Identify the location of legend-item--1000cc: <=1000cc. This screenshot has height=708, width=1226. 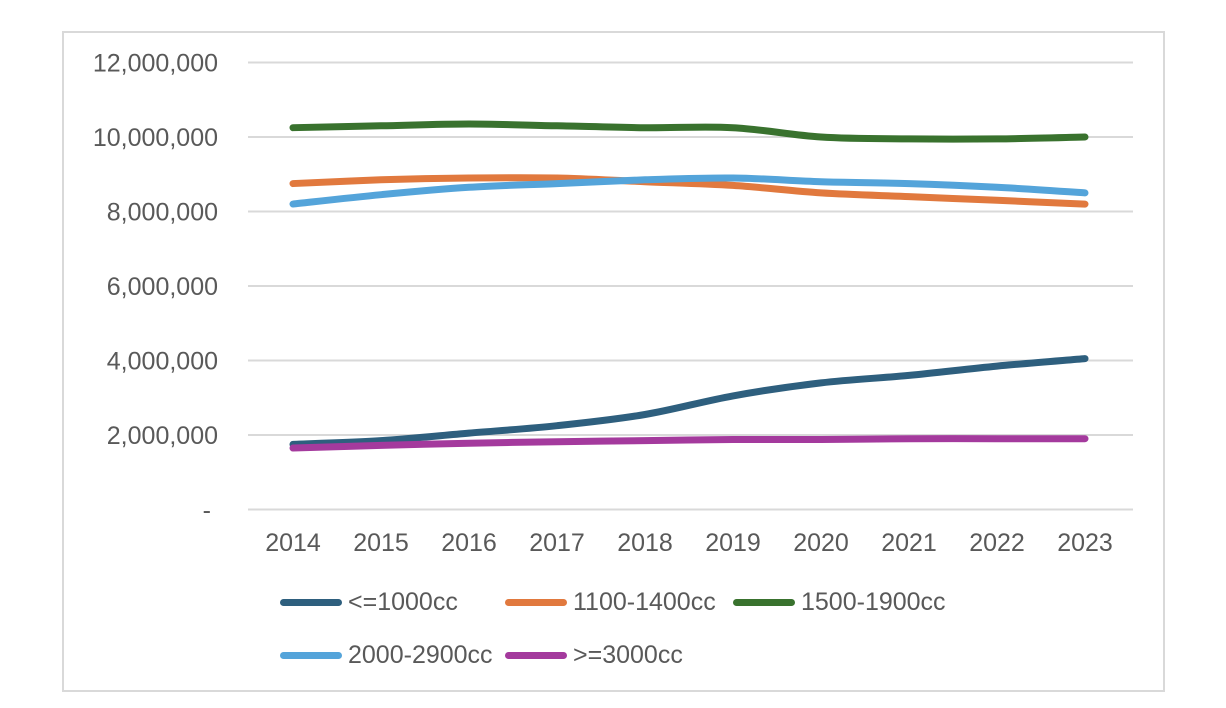
(369, 602).